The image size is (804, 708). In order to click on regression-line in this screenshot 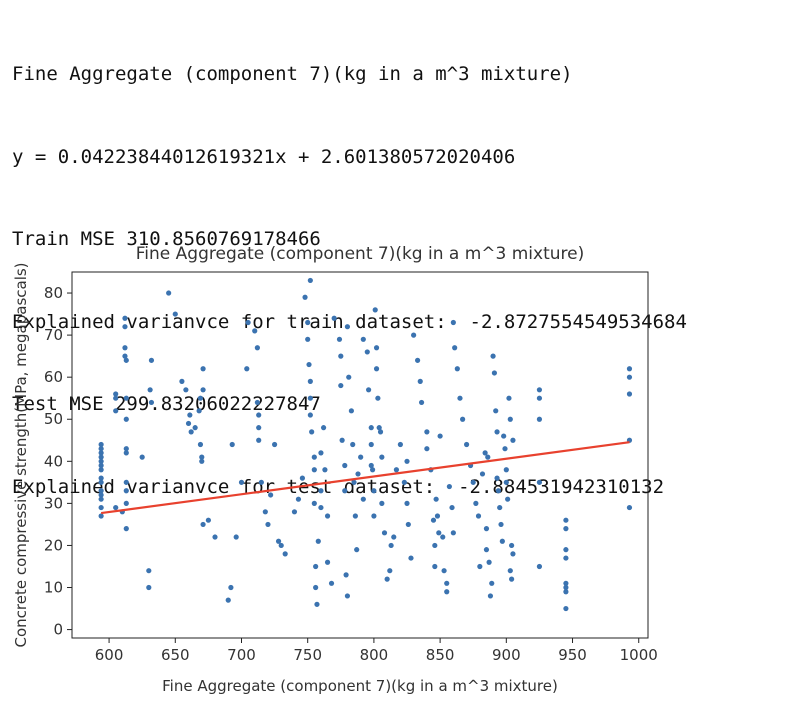, I will do `click(365, 478)`.